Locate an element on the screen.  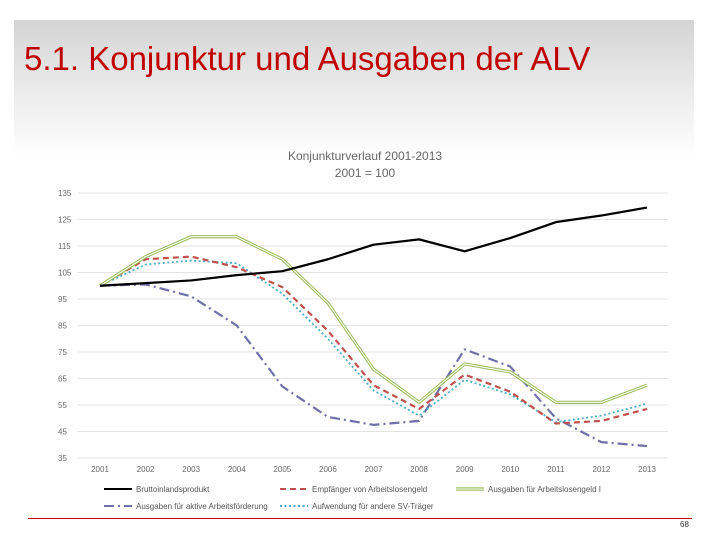
x-tick-label: 2007 is located at coordinates (374, 469).